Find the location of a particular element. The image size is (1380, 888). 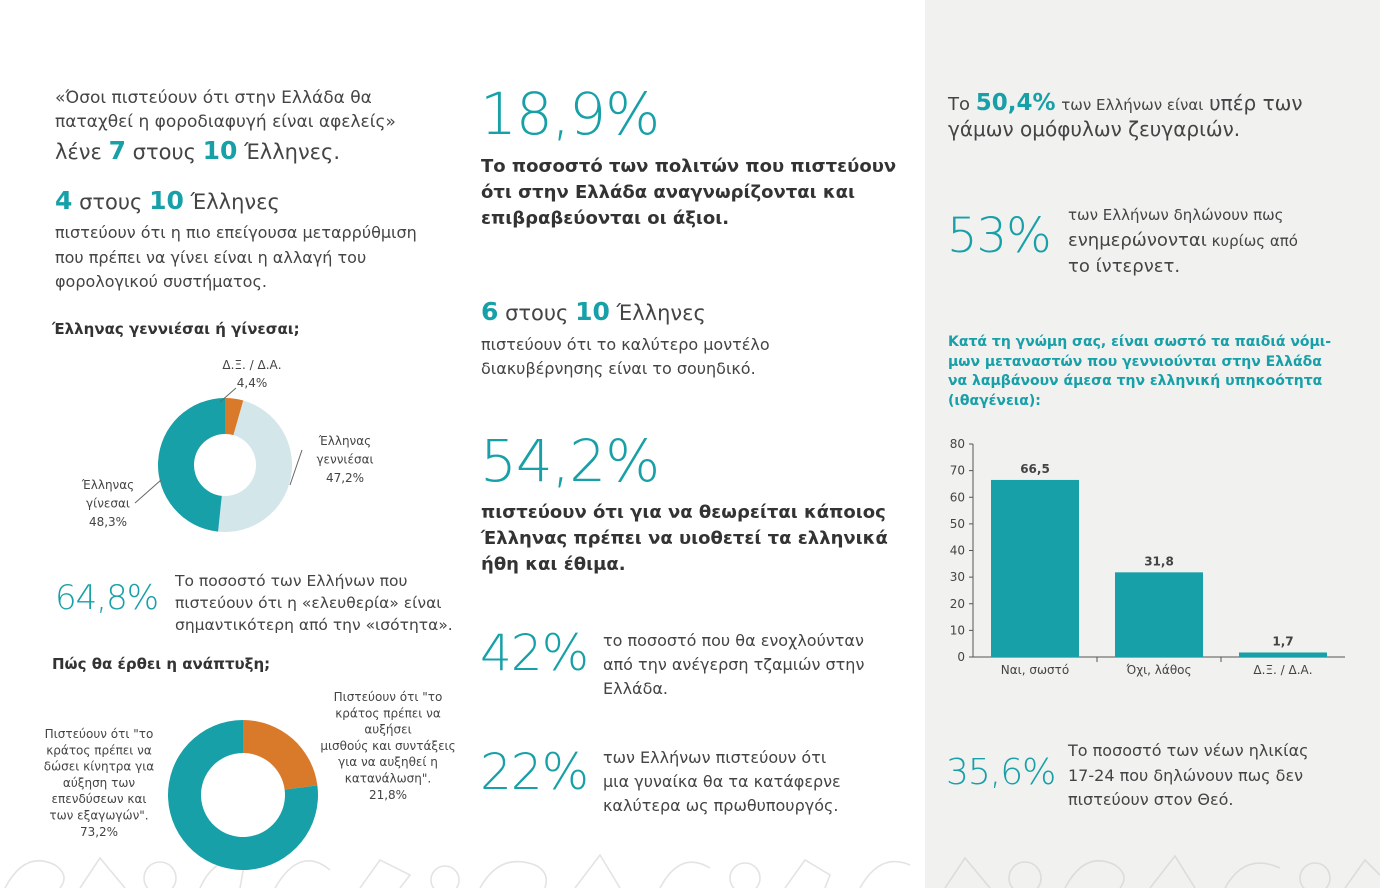

donut1-label-dk: Δ.Ξ. / Δ.Α. 4,4% is located at coordinates (251, 374).